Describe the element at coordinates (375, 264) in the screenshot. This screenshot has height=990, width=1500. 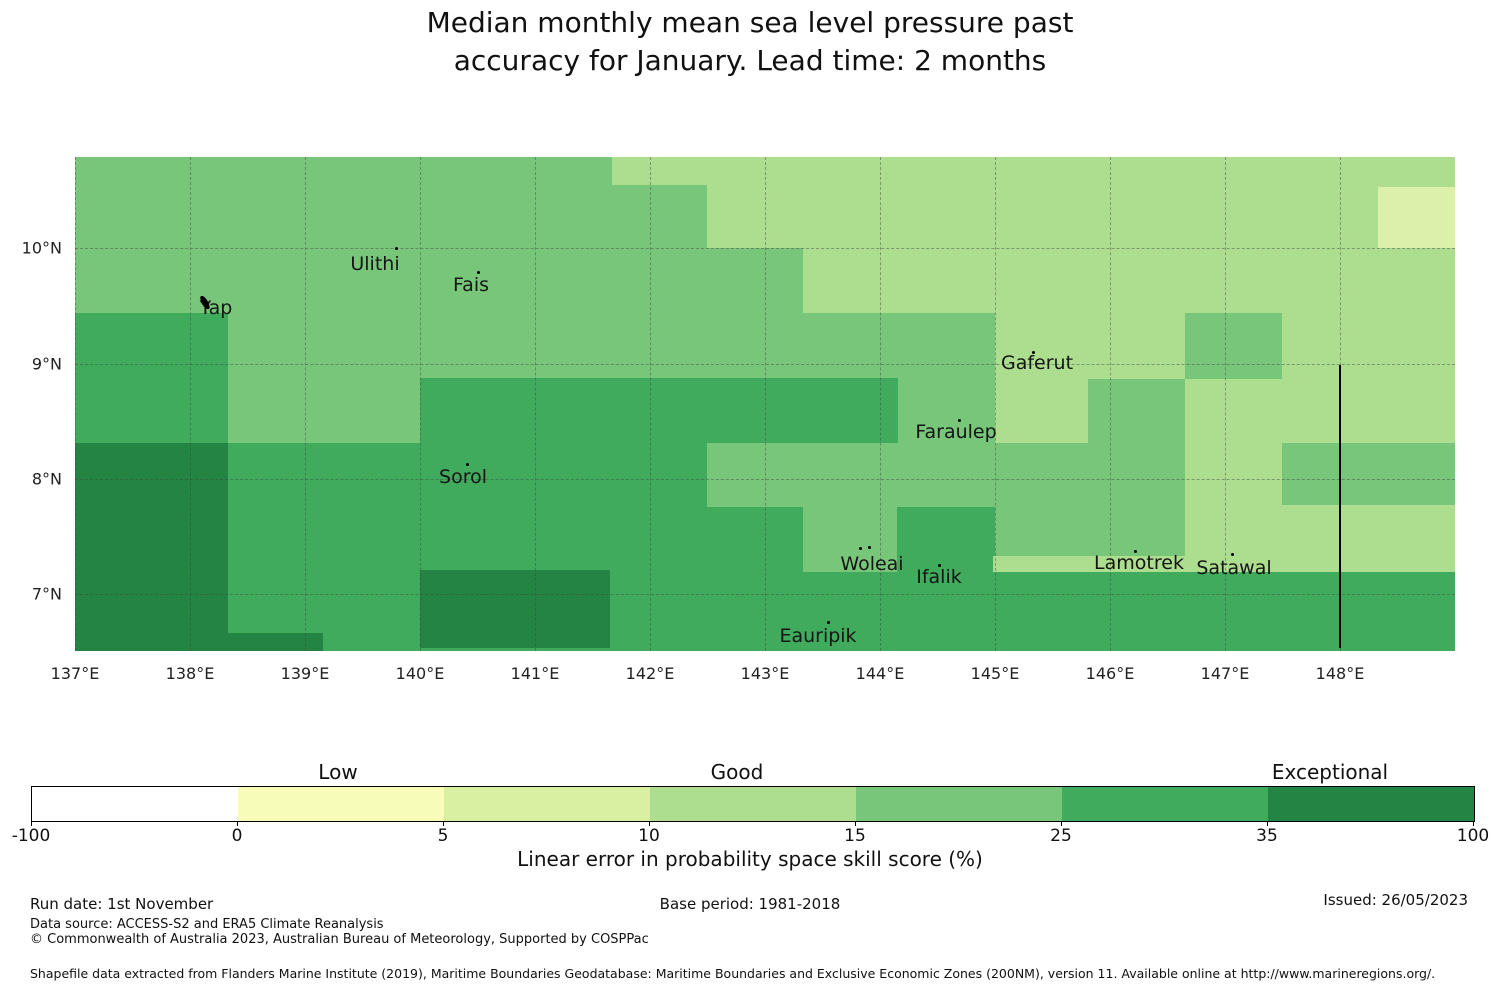
I see `island-label-ulithi: Ulithi` at that location.